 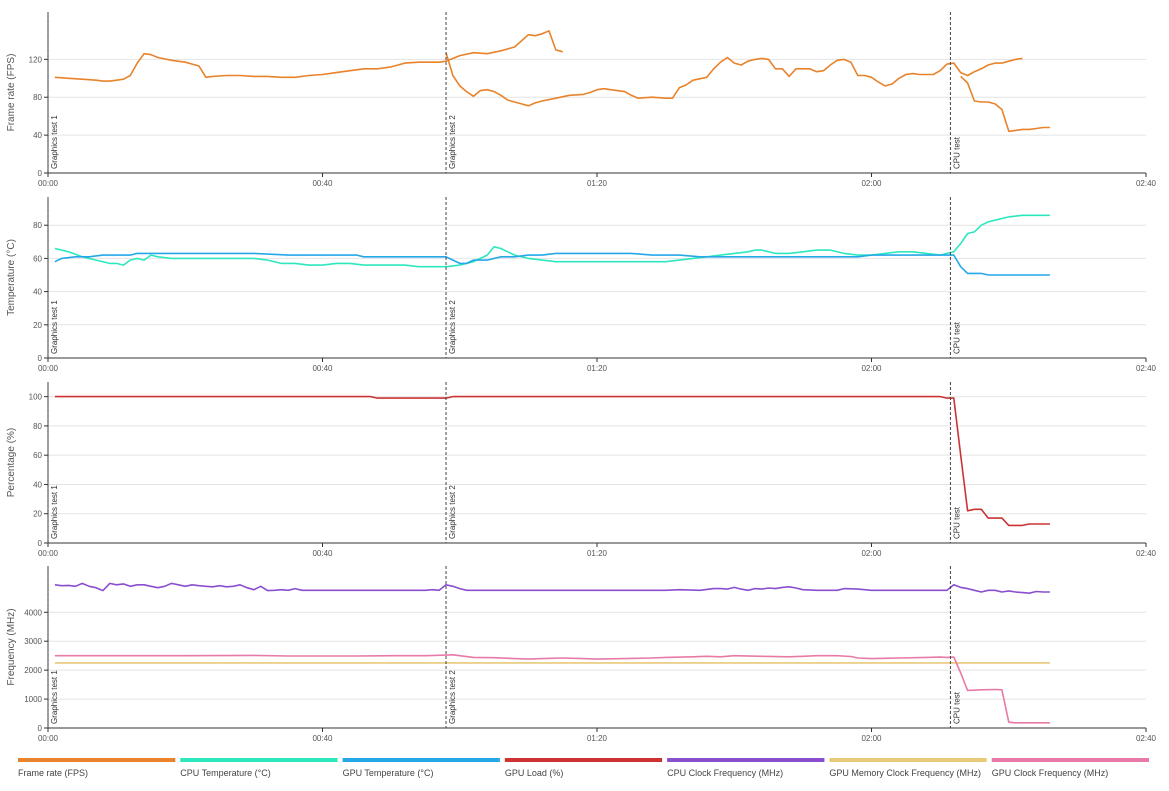 What do you see at coordinates (11, 93) in the screenshot?
I see `y-axis-label: Frame rate (FPS)` at bounding box center [11, 93].